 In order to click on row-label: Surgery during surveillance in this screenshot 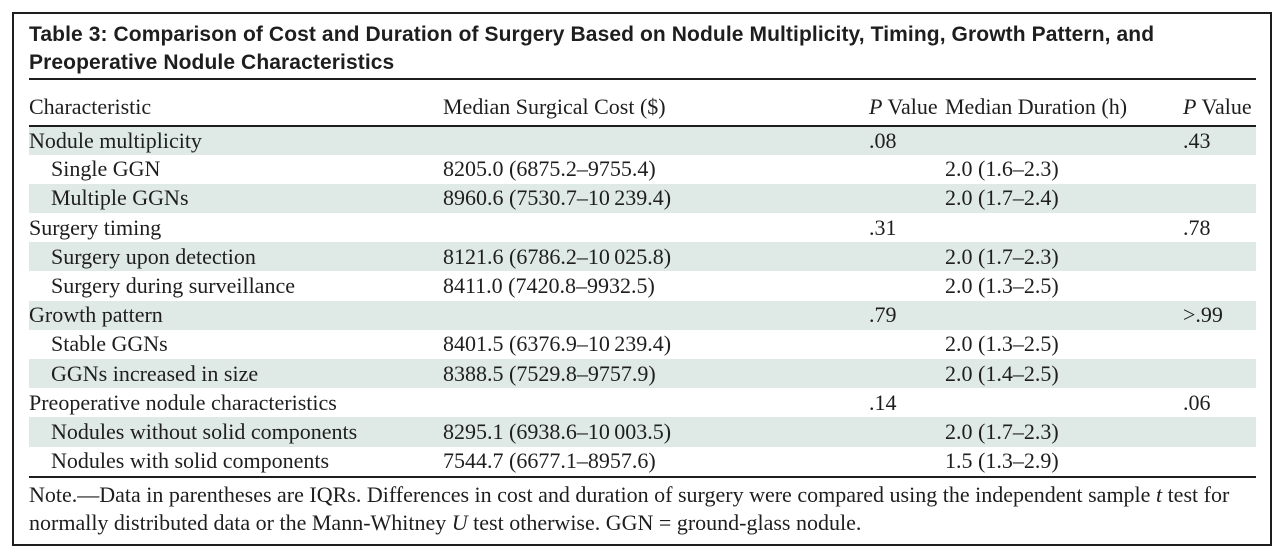, I will do `click(173, 286)`.